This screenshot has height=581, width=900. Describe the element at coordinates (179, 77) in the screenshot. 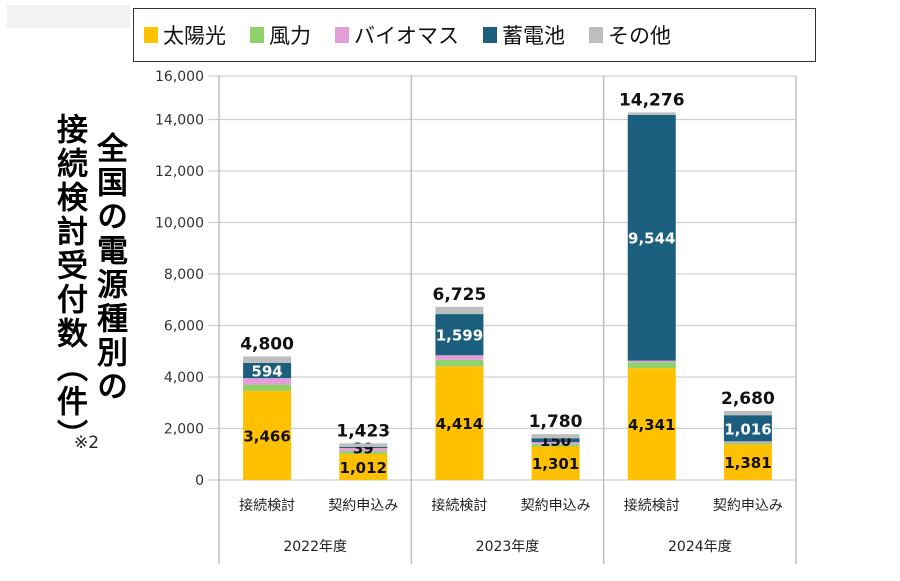

I see `y-tick-label: 16,000` at that location.